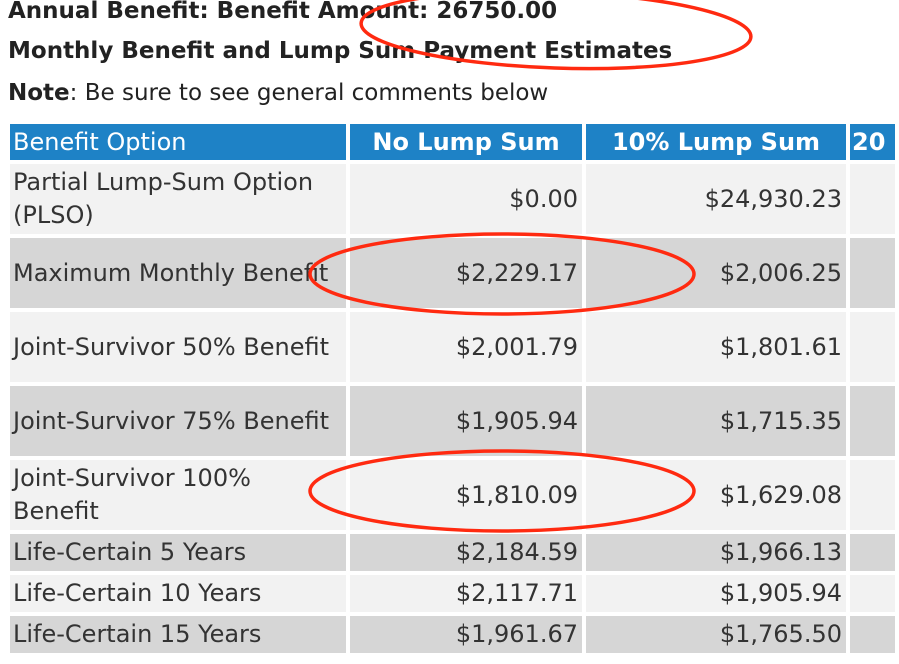  I want to click on no-lump-sum-cell: $2,184.59, so click(466, 552).